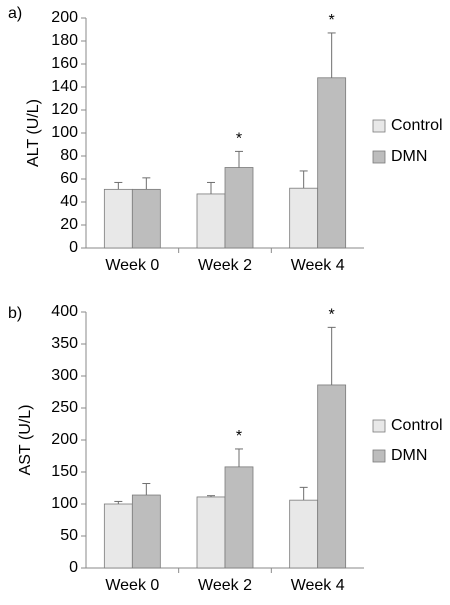 The height and width of the screenshot is (605, 450). What do you see at coordinates (33, 133) in the screenshot?
I see `y-axis-title: ALT (U/L)` at bounding box center [33, 133].